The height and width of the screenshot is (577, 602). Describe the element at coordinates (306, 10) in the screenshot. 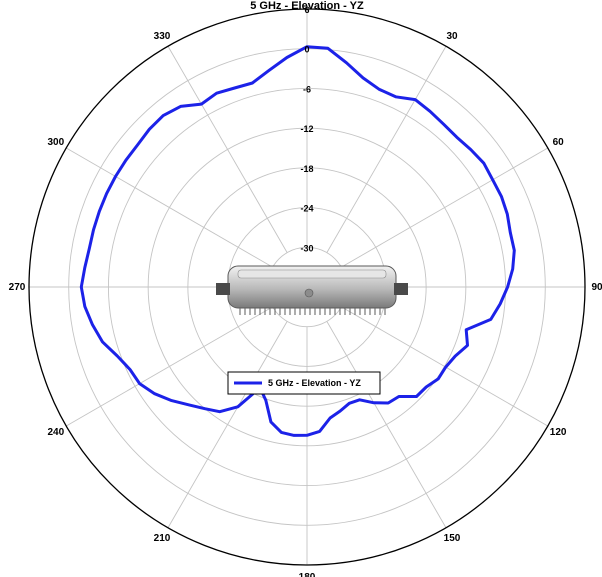

I see `radial-tick-label: 6` at that location.